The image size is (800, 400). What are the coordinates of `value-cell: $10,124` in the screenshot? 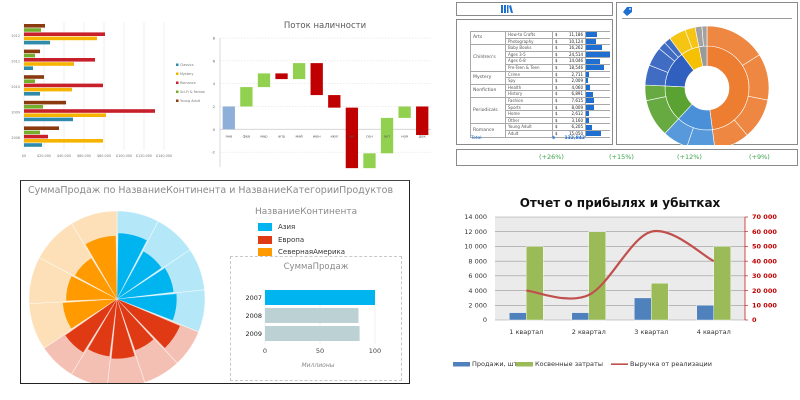 It's located at (569, 41).